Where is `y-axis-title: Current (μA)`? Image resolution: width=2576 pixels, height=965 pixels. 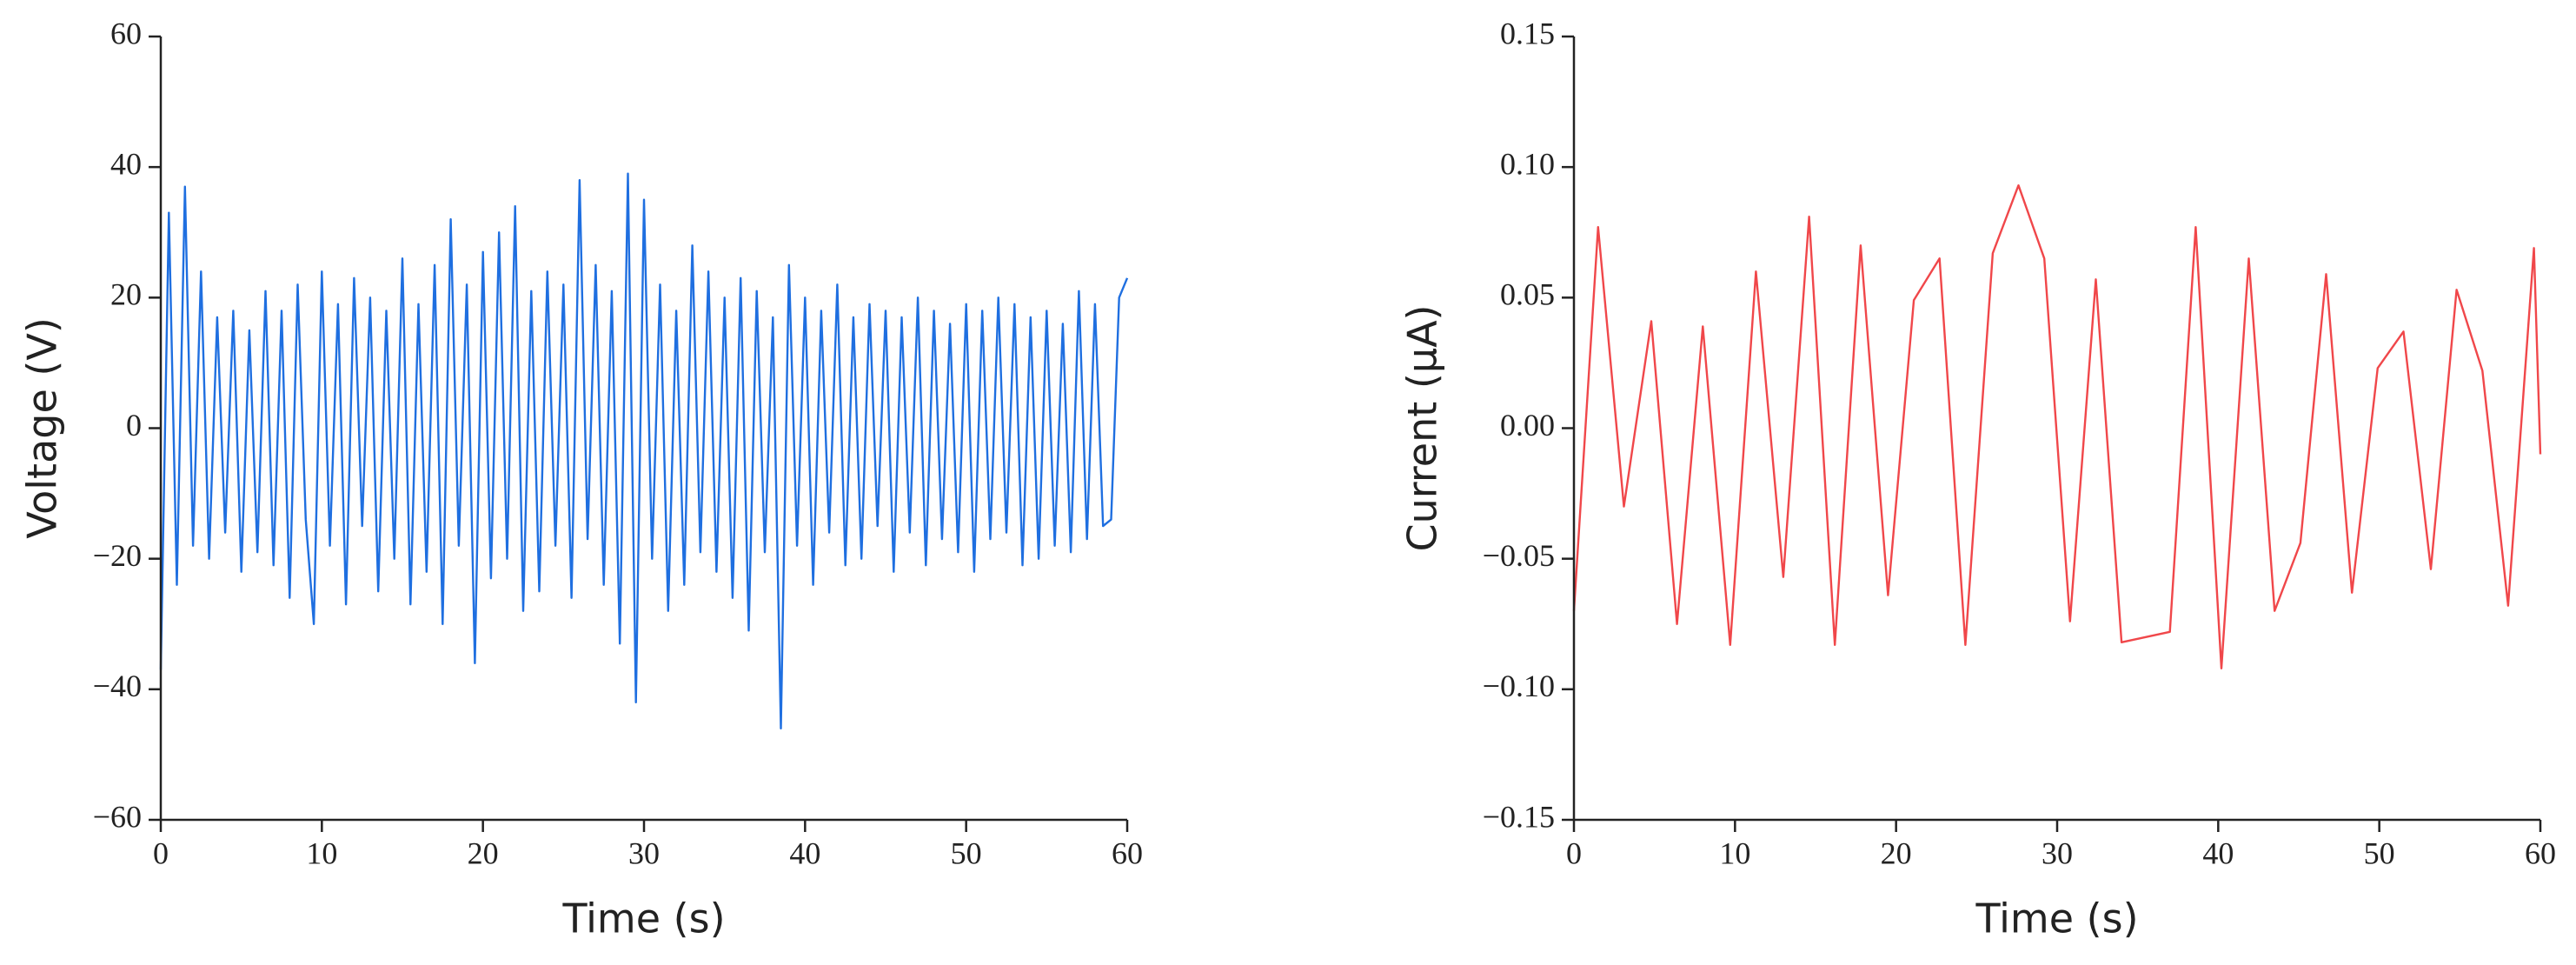
y-axis-title: Current (μA) is located at coordinates (1422, 428).